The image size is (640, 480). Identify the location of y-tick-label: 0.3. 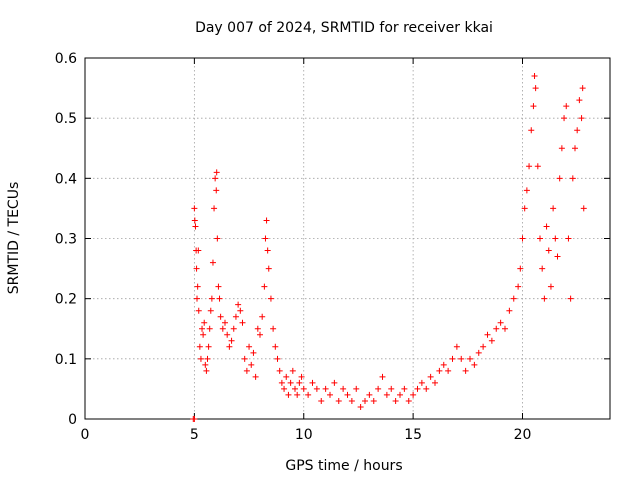
(66, 240).